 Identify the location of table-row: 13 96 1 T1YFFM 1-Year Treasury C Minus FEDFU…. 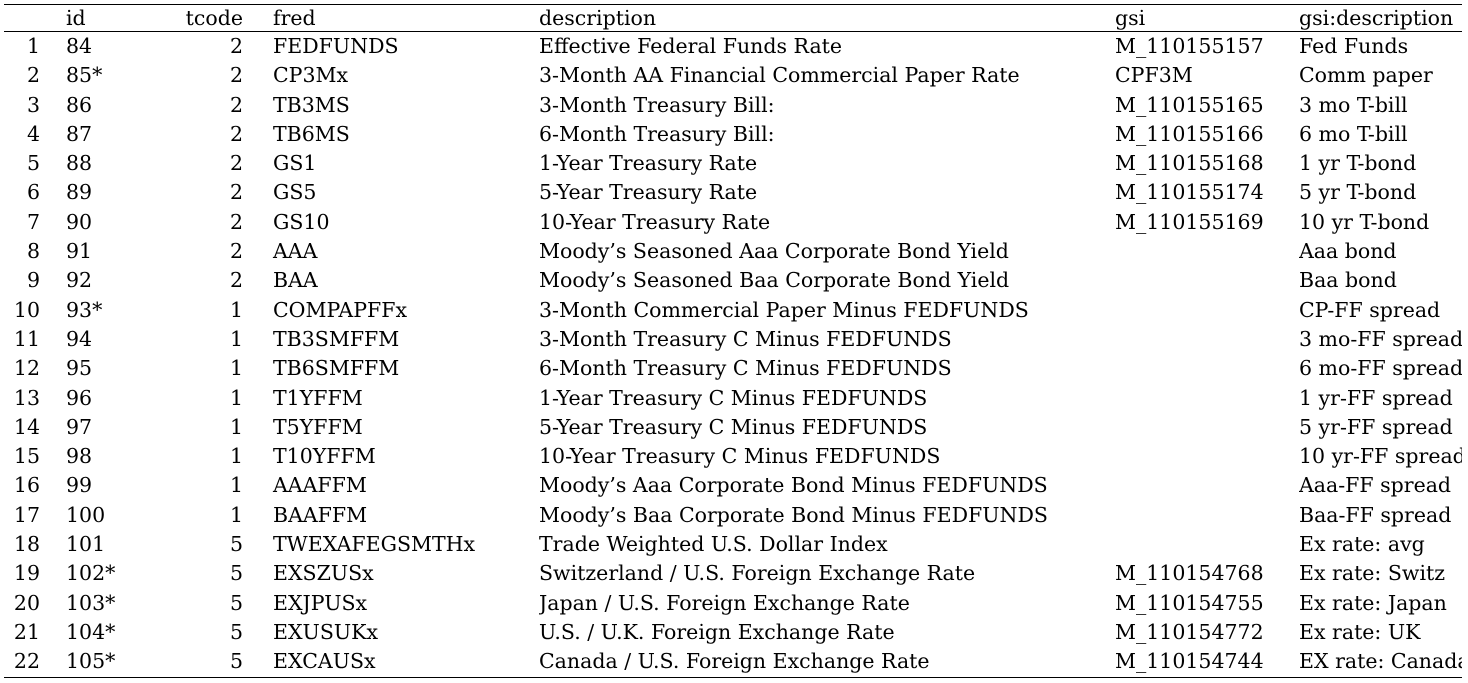
(733, 398).